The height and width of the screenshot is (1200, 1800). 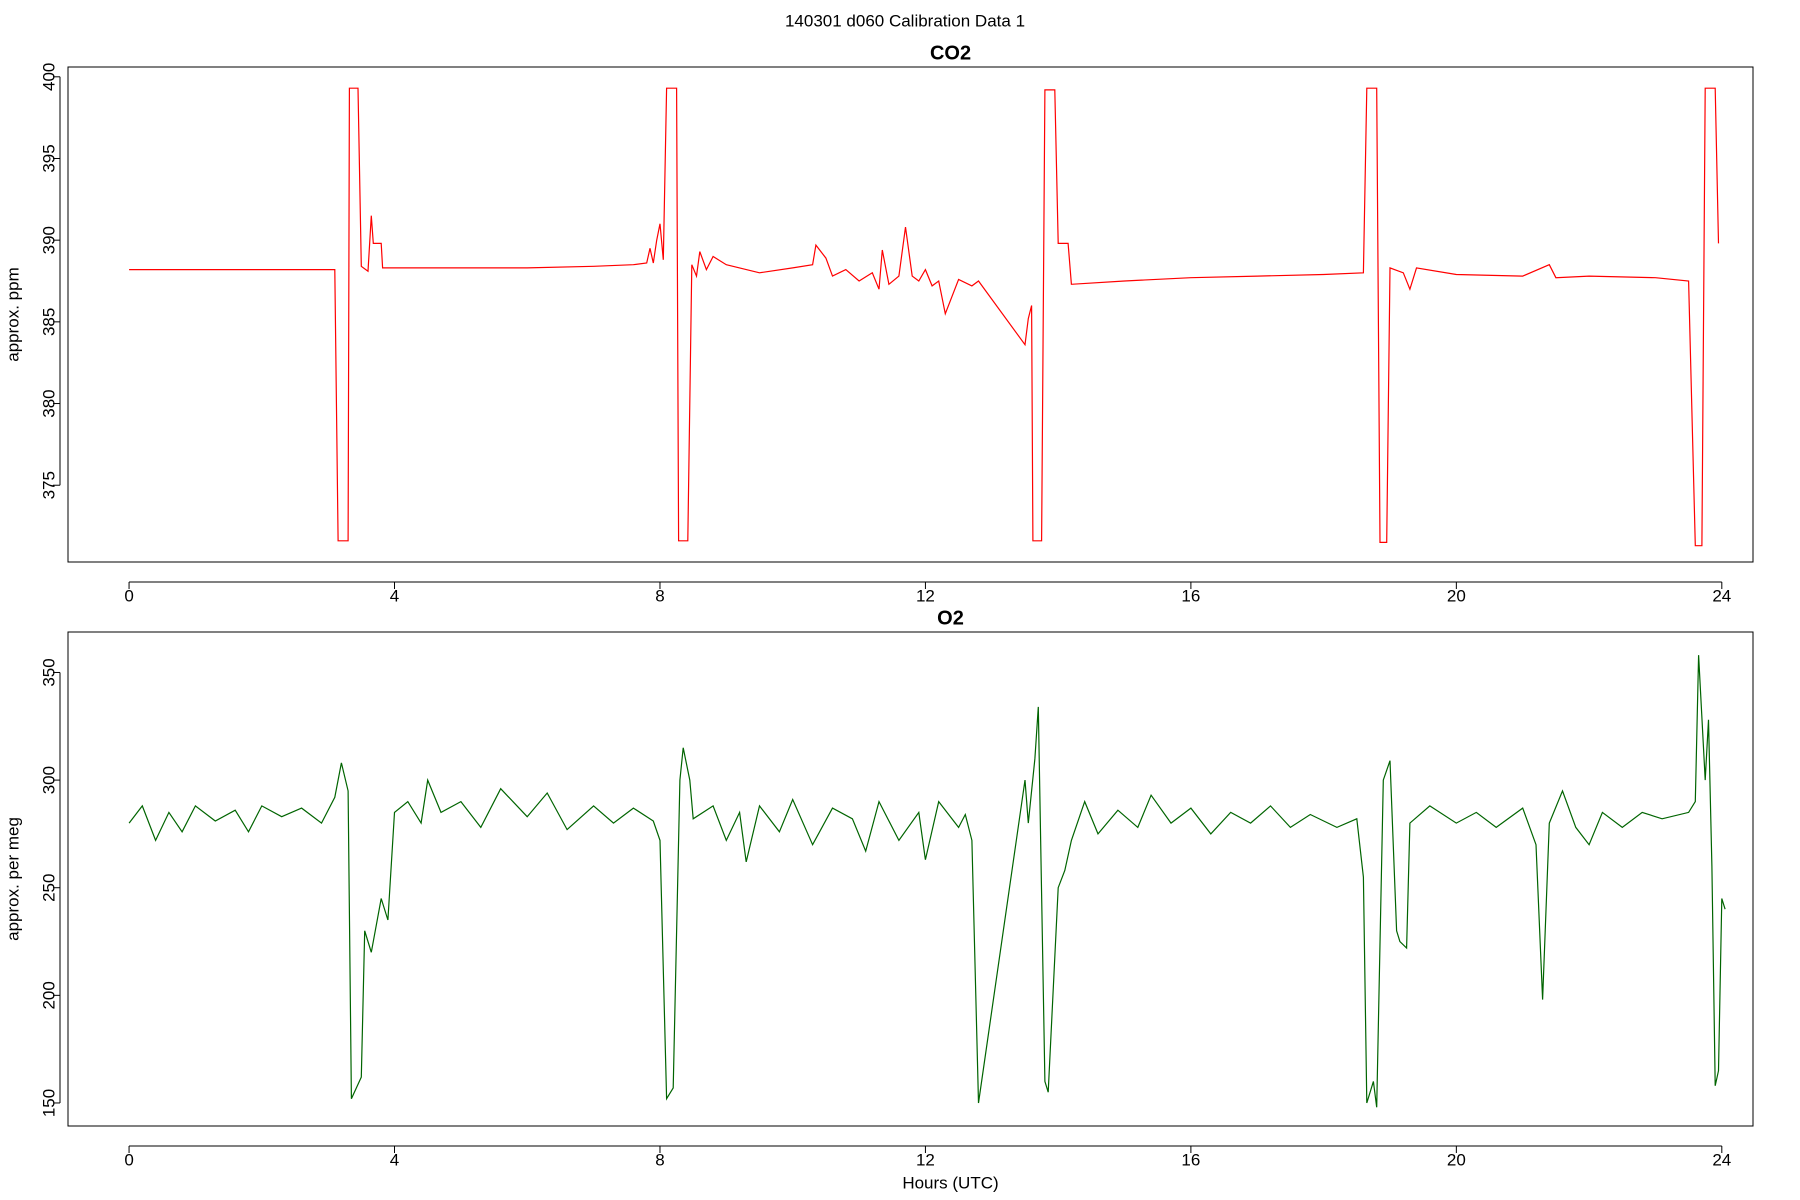 I want to click on y-tick-label: 380, so click(x=48, y=403).